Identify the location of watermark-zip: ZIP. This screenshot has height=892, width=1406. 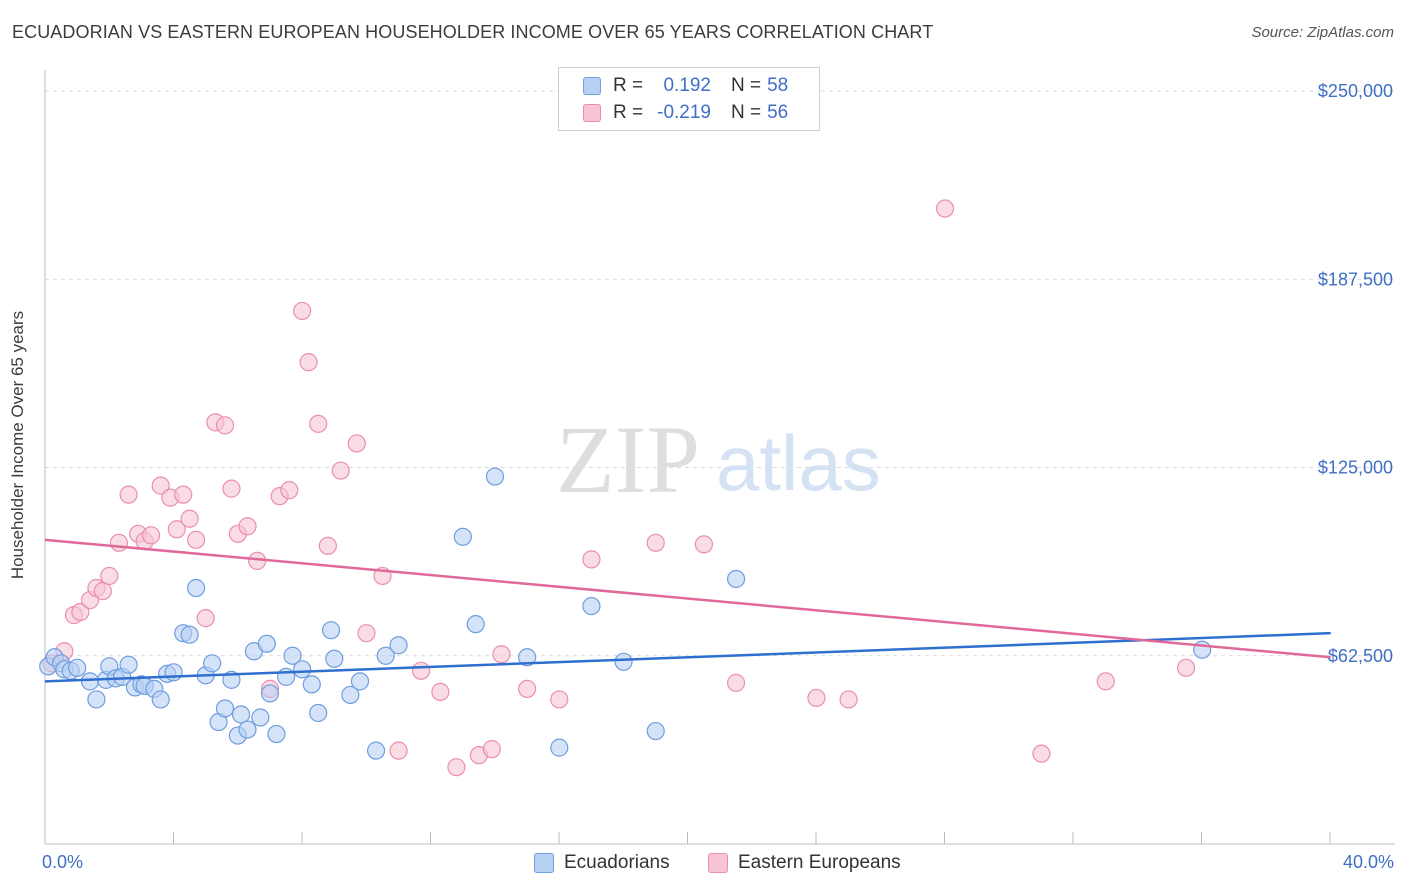
(628, 459).